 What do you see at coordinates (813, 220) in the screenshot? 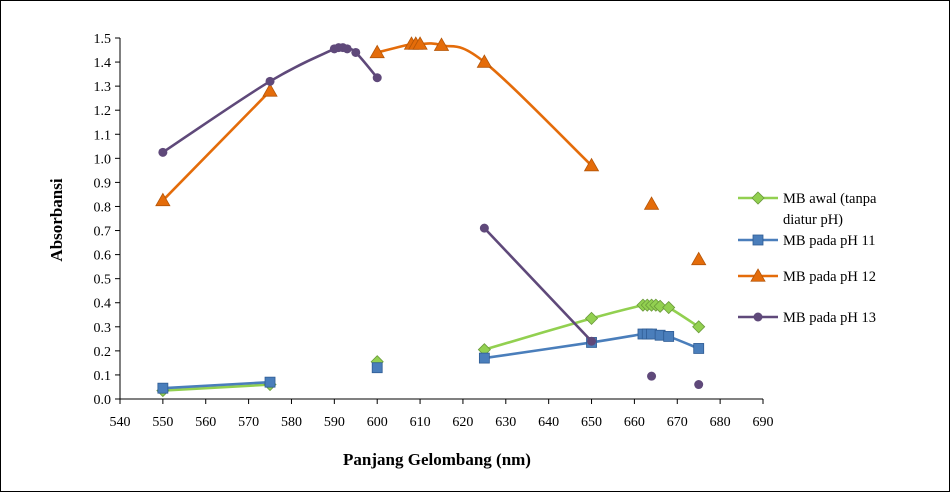
I see `legend-label: diatur pH)` at bounding box center [813, 220].